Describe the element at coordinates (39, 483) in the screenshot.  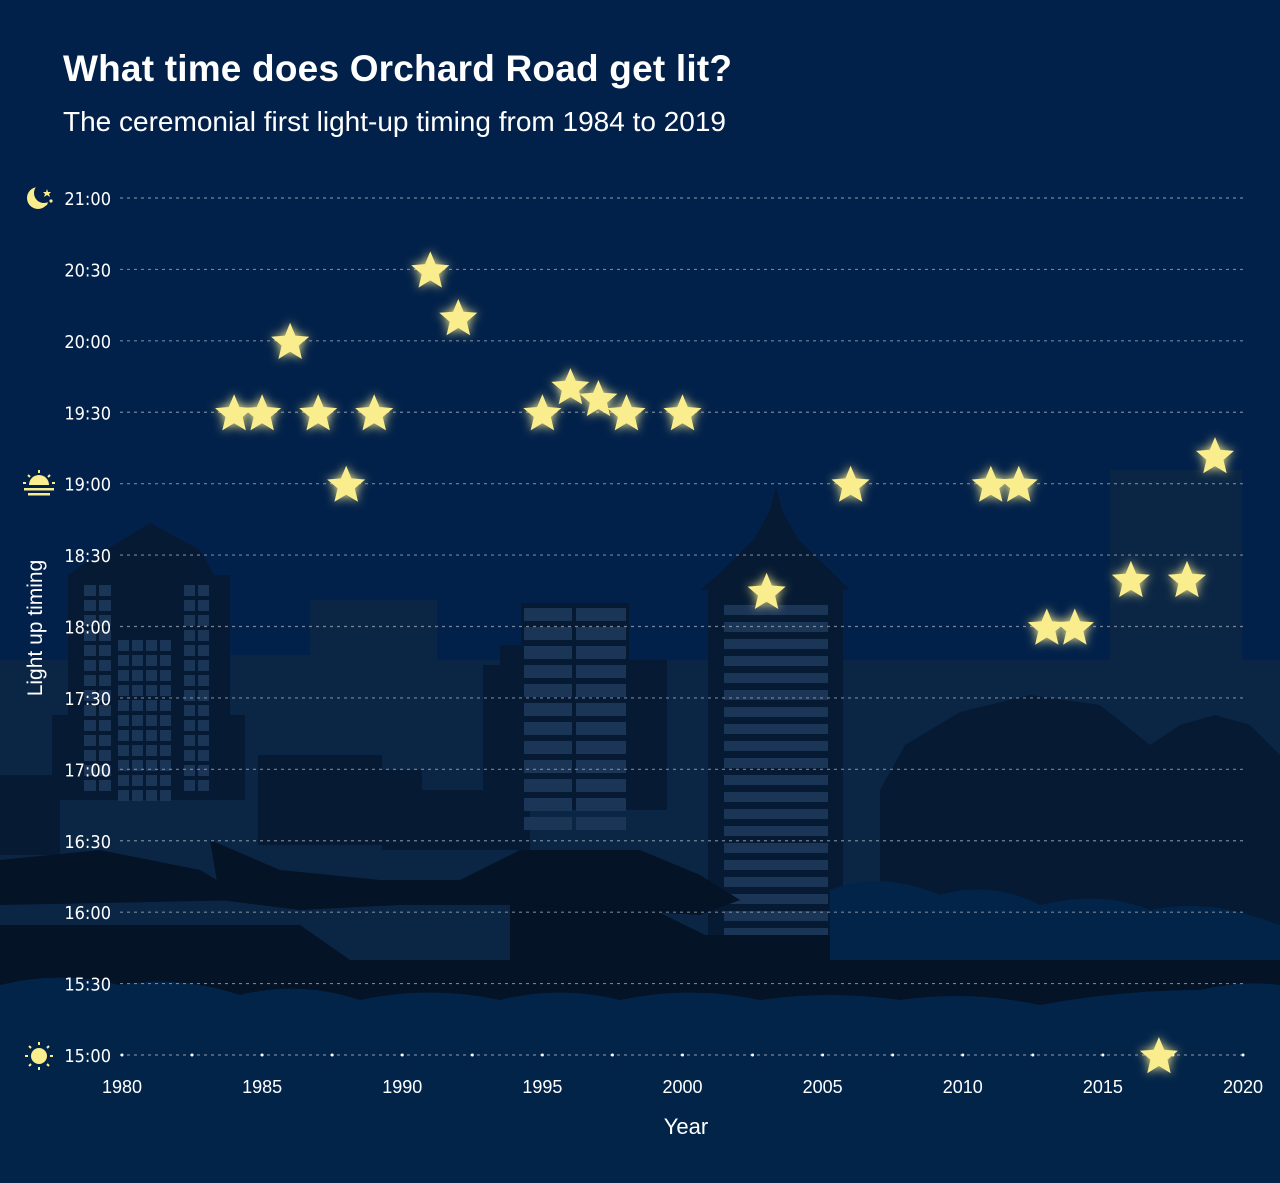
I see `sunset-icon` at that location.